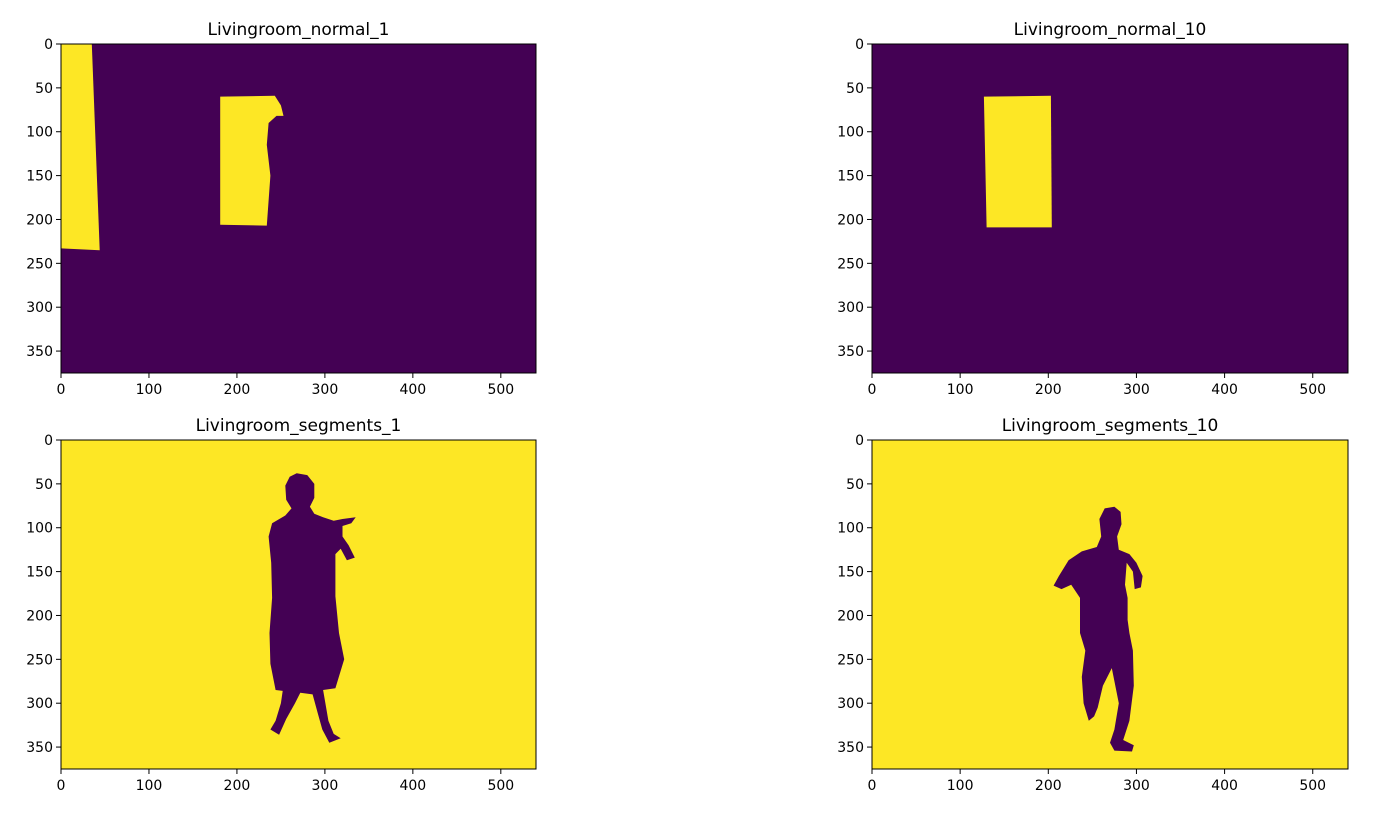 This screenshot has height=832, width=1397. I want to click on panel-title: Livingroom_segments_10, so click(1110, 426).